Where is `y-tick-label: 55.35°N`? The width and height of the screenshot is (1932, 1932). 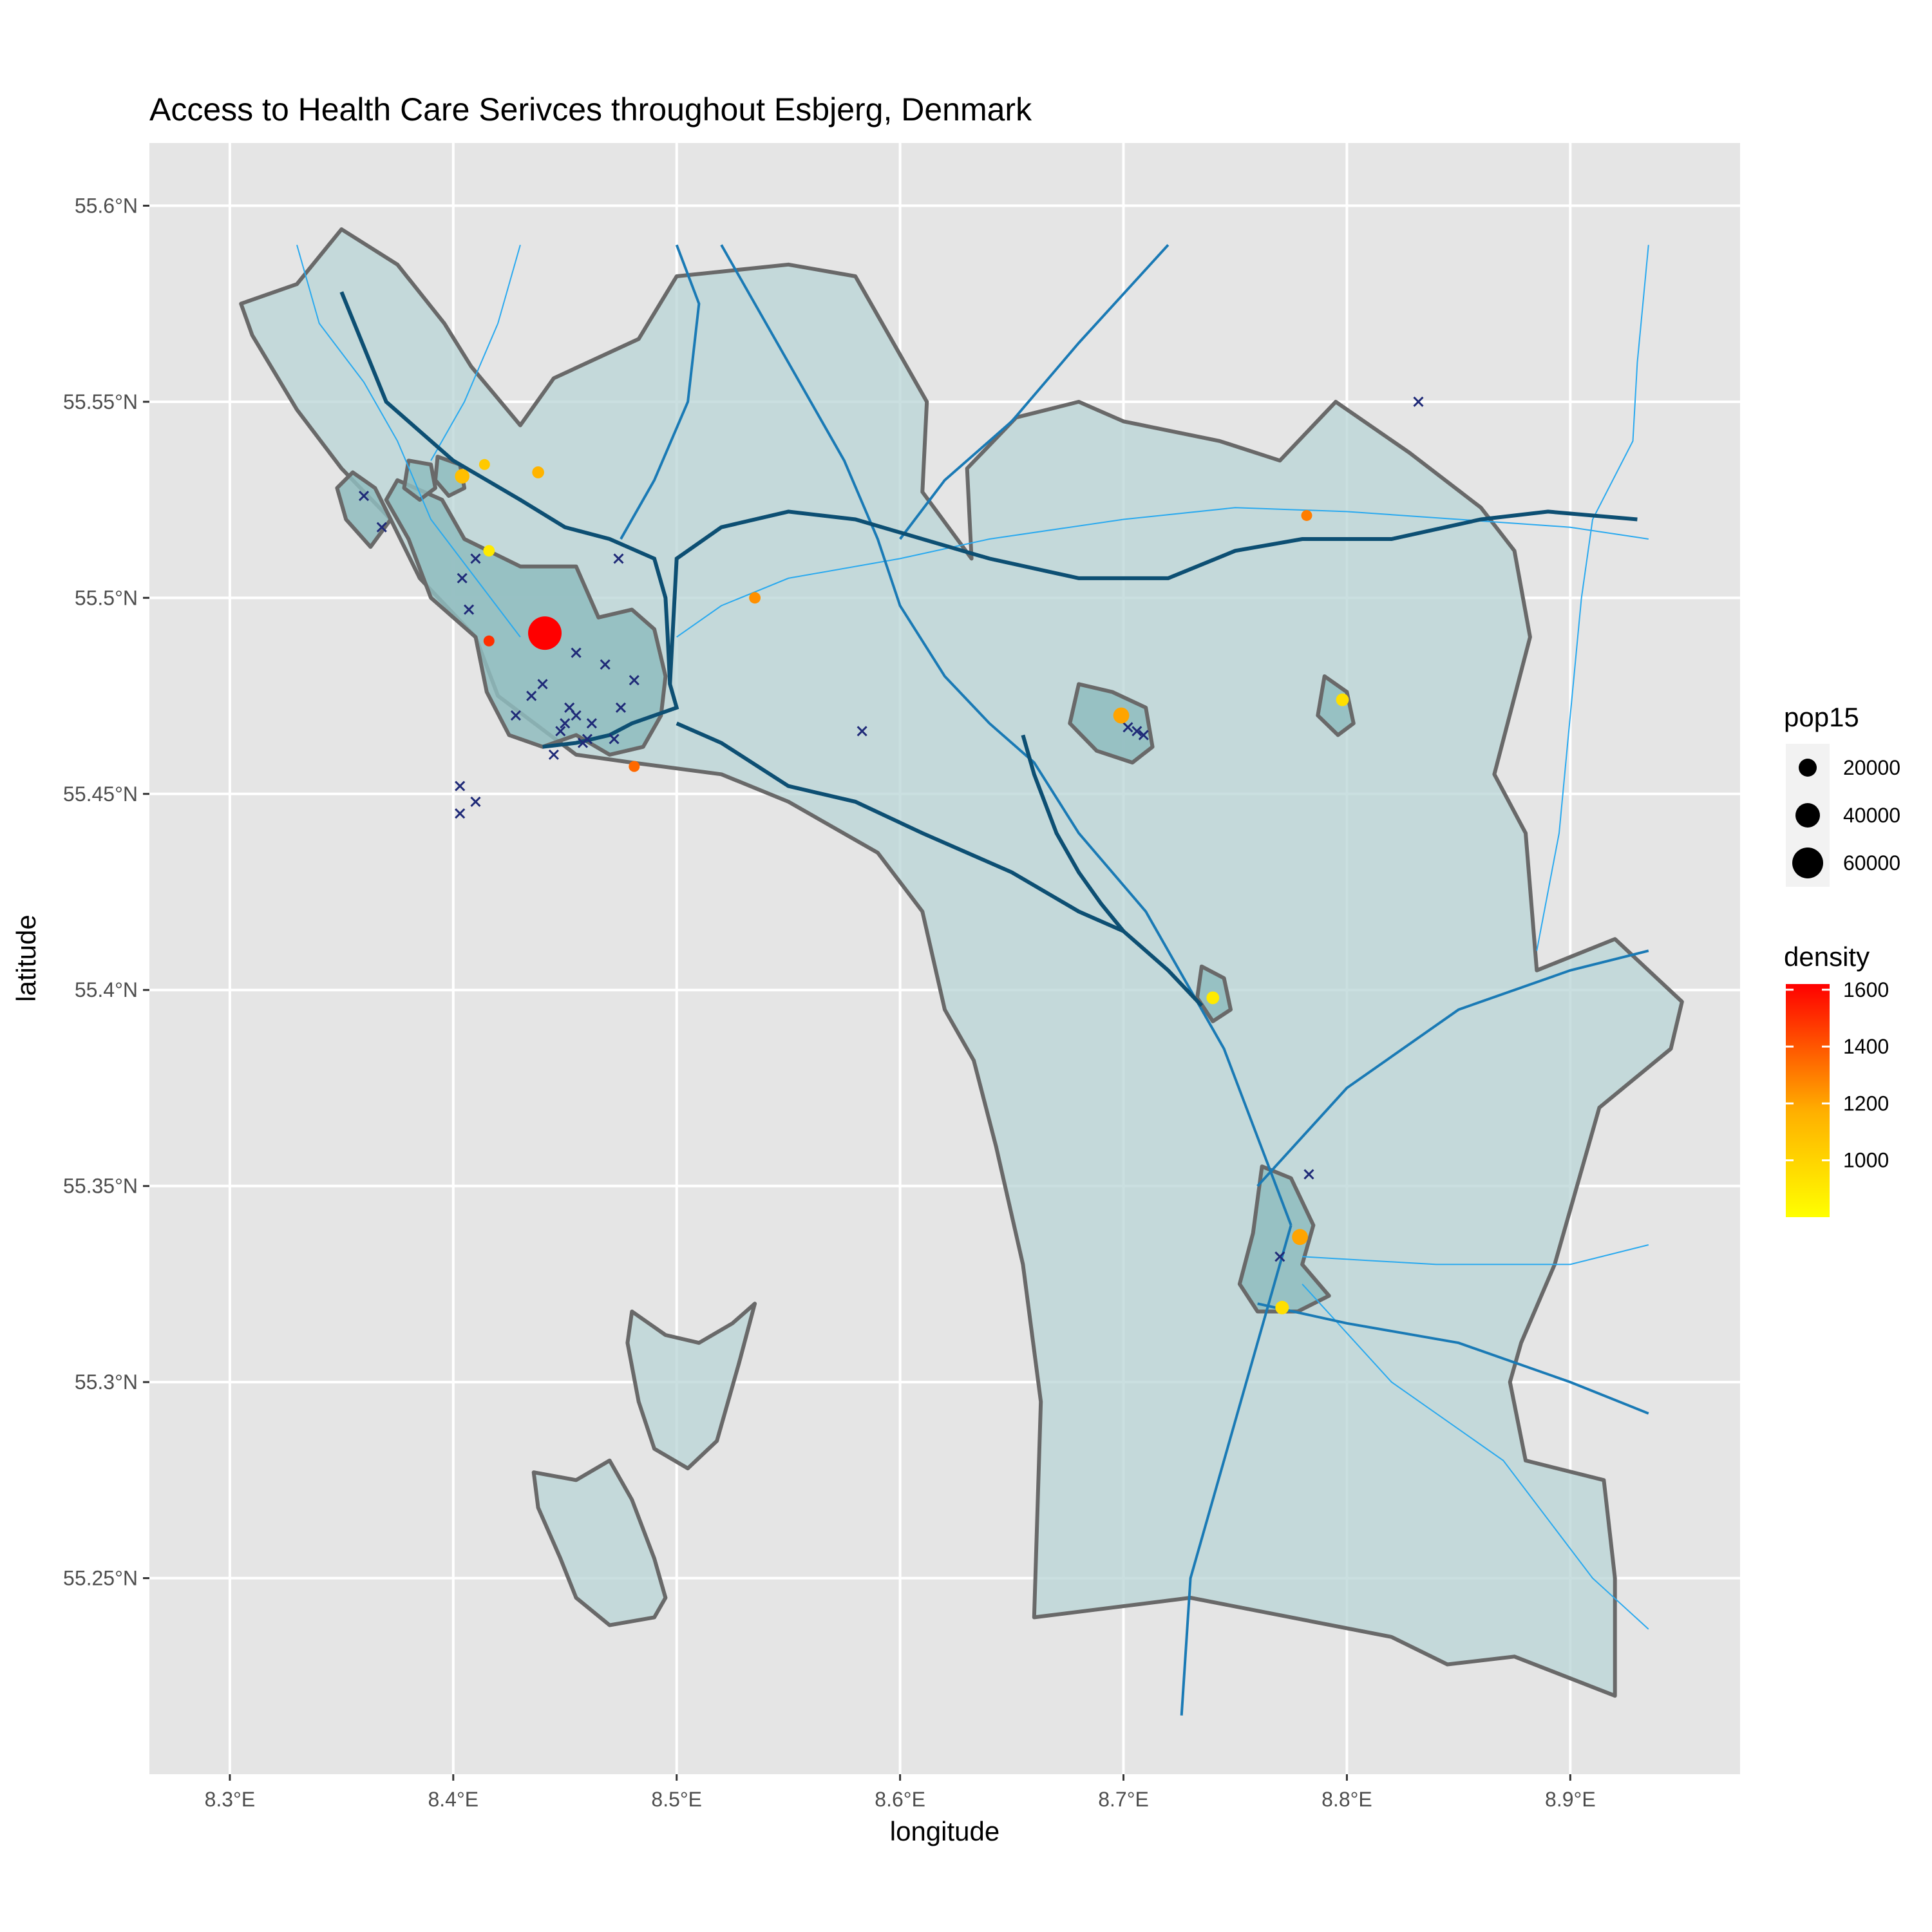 y-tick-label: 55.35°N is located at coordinates (100, 1187).